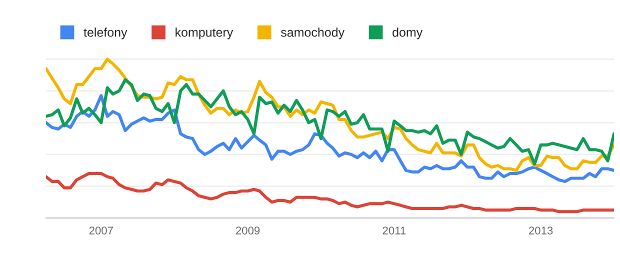 Image resolution: width=620 pixels, height=263 pixels. What do you see at coordinates (248, 230) in the screenshot?
I see `x-tick-label: 2009` at bounding box center [248, 230].